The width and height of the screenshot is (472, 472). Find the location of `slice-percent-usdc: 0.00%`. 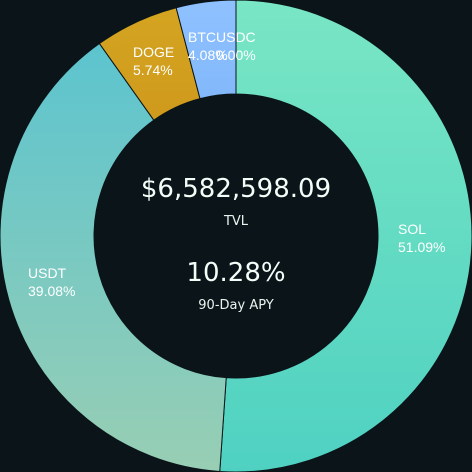

slice-percent-usdc: 0.00% is located at coordinates (236, 55).